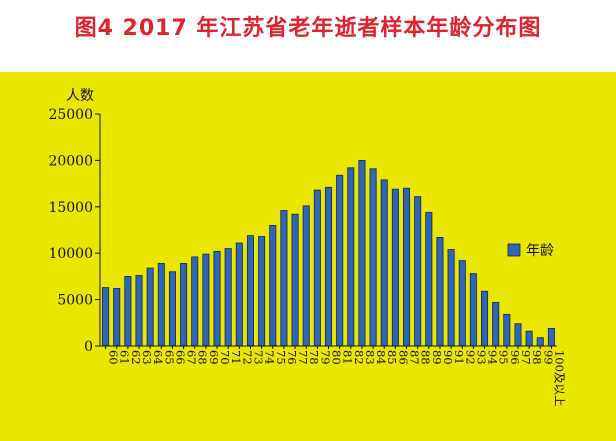 This screenshot has width=616, height=441. I want to click on x-tick-label: 74, so click(270, 357).